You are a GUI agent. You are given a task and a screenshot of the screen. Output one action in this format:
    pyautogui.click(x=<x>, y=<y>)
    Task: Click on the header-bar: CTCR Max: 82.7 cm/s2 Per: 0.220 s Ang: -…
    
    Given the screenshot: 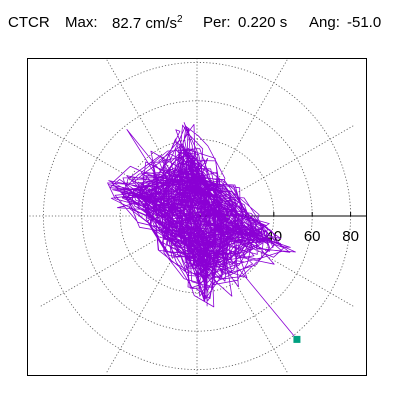 What is the action you would take?
    pyautogui.click(x=200, y=25)
    